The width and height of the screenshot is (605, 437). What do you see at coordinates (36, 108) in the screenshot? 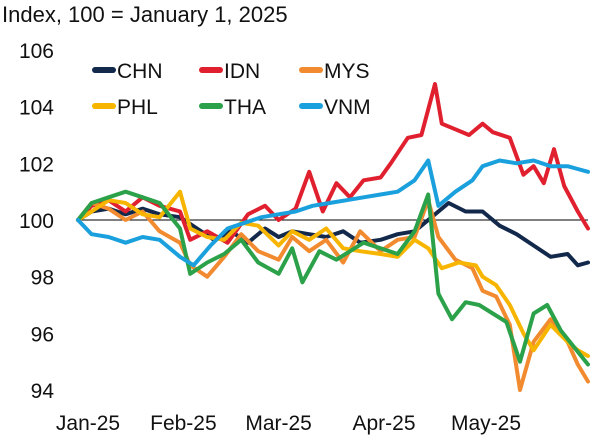
I see `y-tick-label: 104` at bounding box center [36, 108].